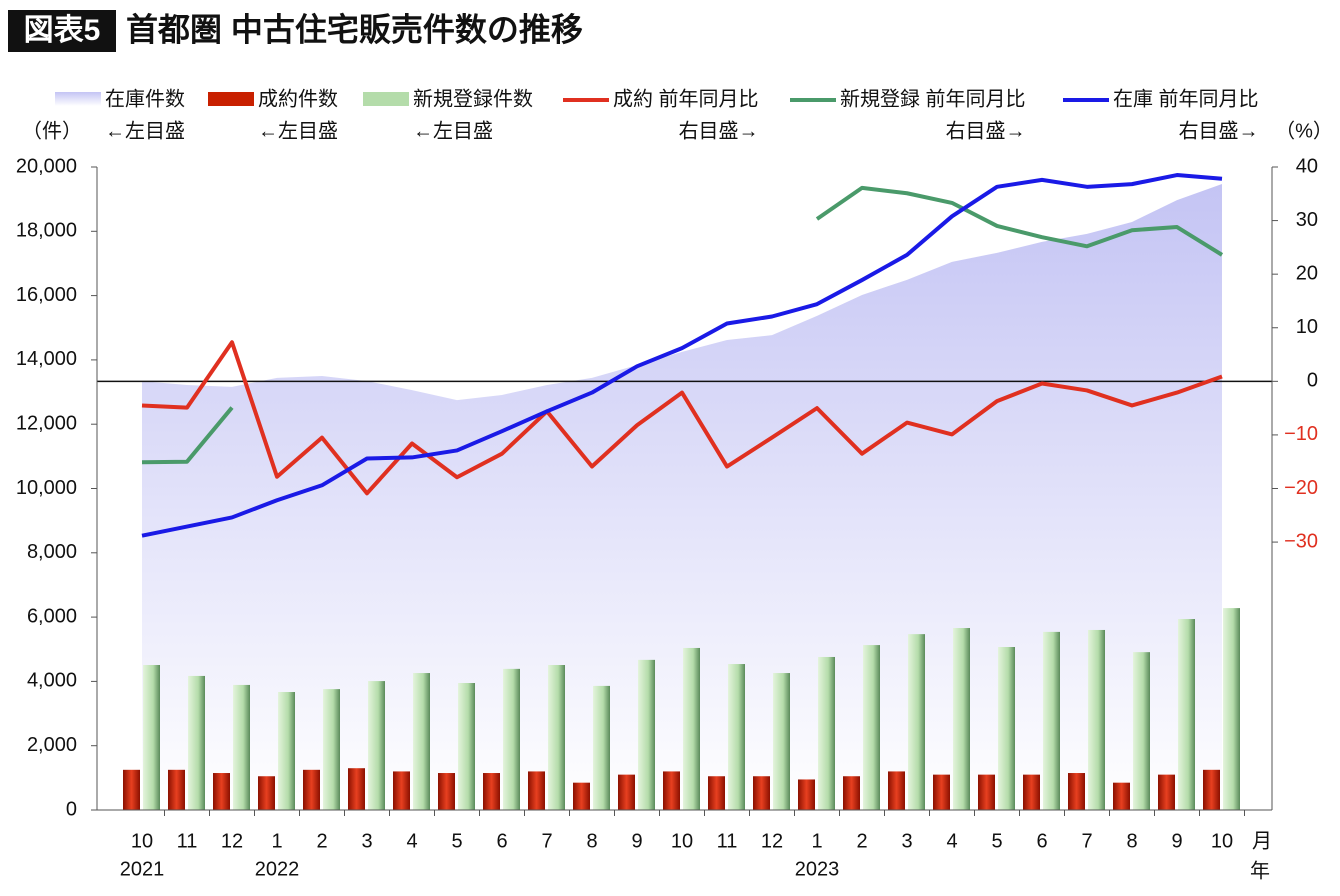 The image size is (1340, 896). What do you see at coordinates (1131, 841) in the screenshot?
I see `x-tick-label: 8` at bounding box center [1131, 841].